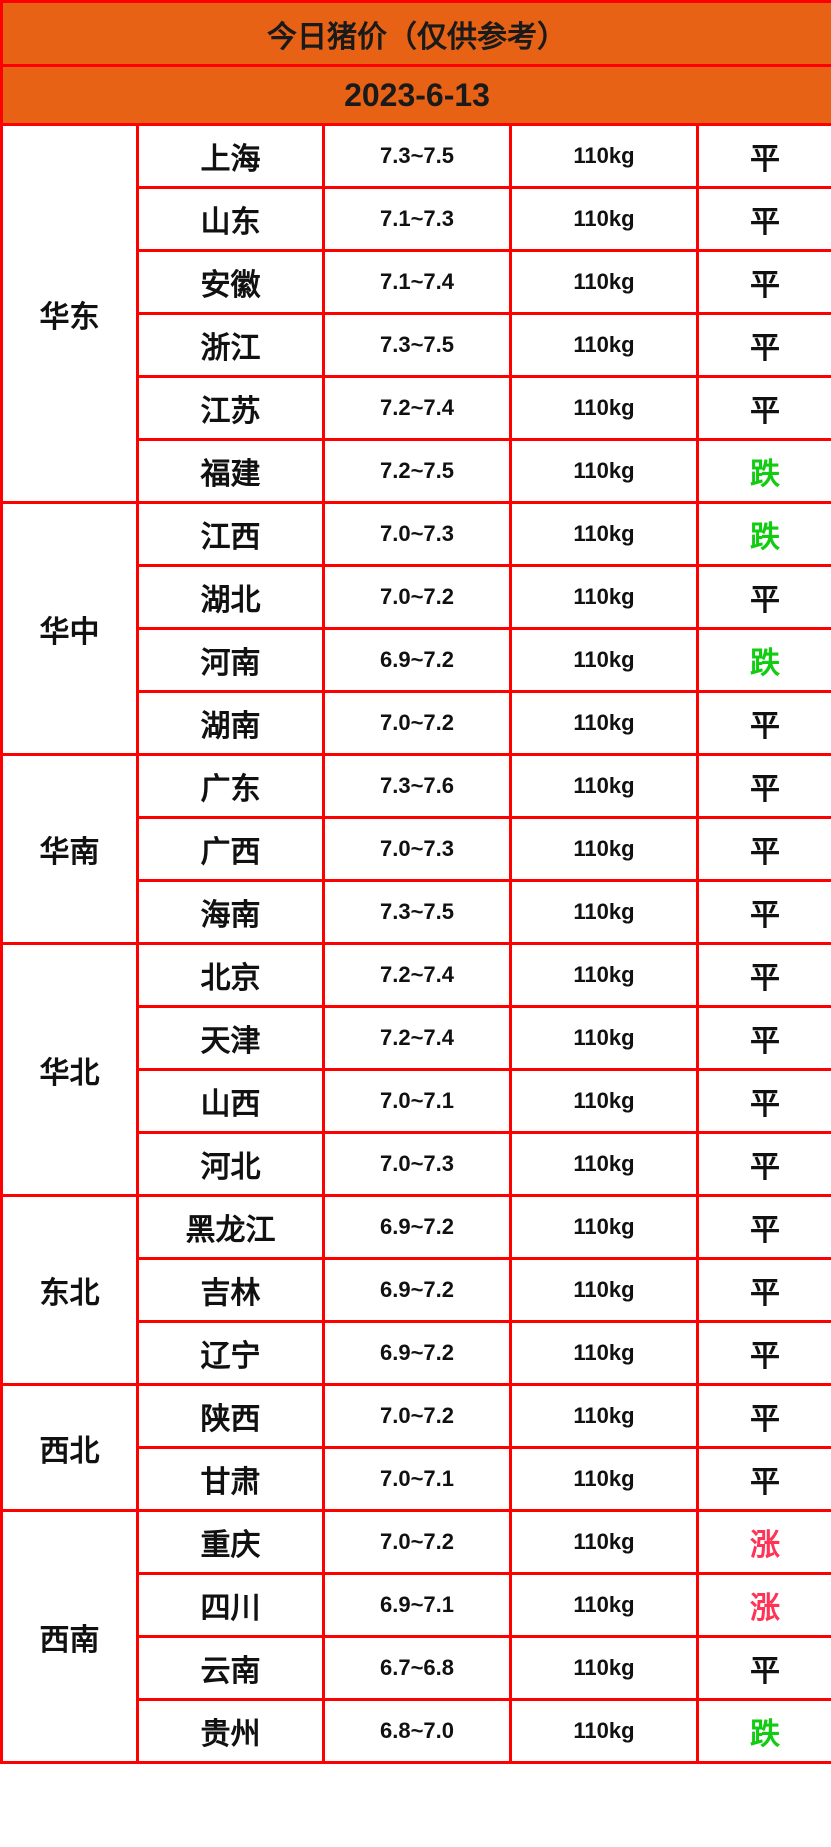  Describe the element at coordinates (230, 912) in the screenshot. I see `province-name: 海南` at that location.